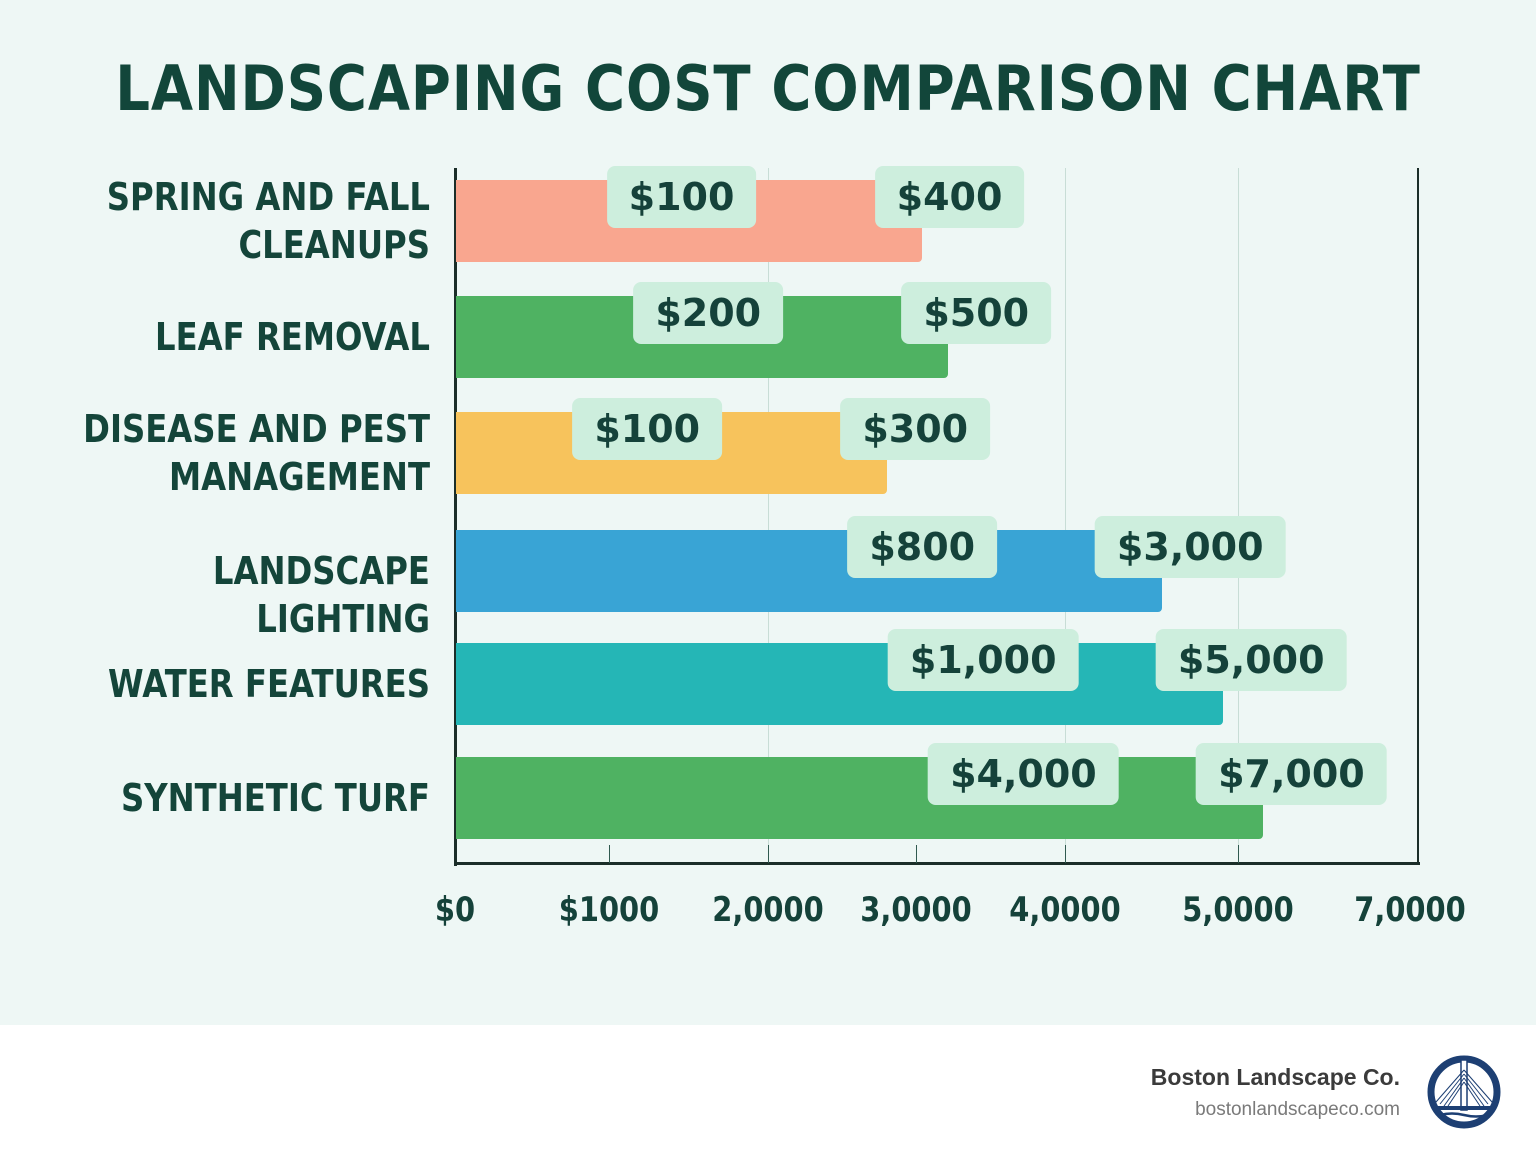 The height and width of the screenshot is (1154, 1536). What do you see at coordinates (1251, 660) in the screenshot?
I see `data-label-high: $5,000` at bounding box center [1251, 660].